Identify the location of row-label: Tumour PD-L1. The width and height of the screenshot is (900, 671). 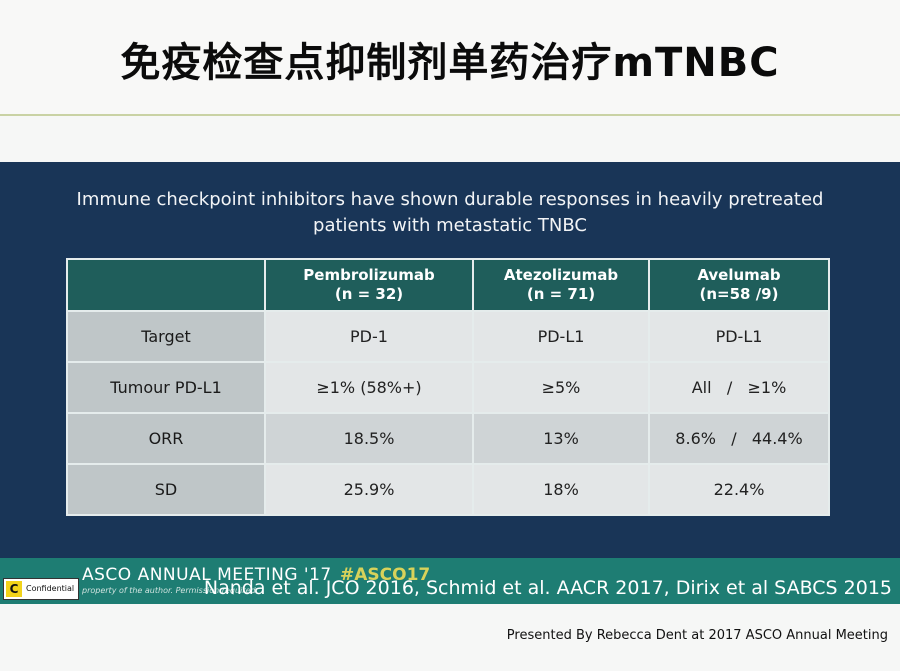
(166, 387).